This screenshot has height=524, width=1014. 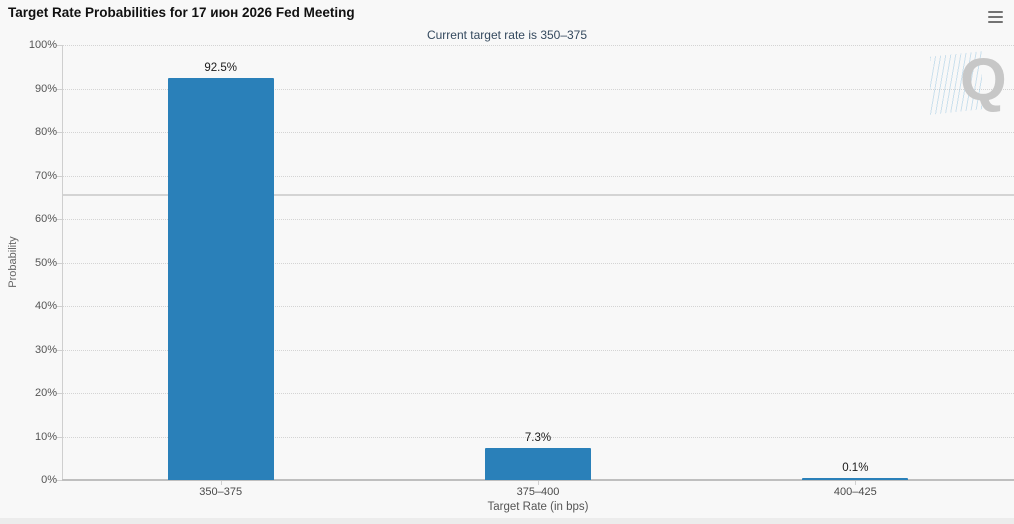 I want to click on hamburger-menu-icon, so click(x=995, y=17).